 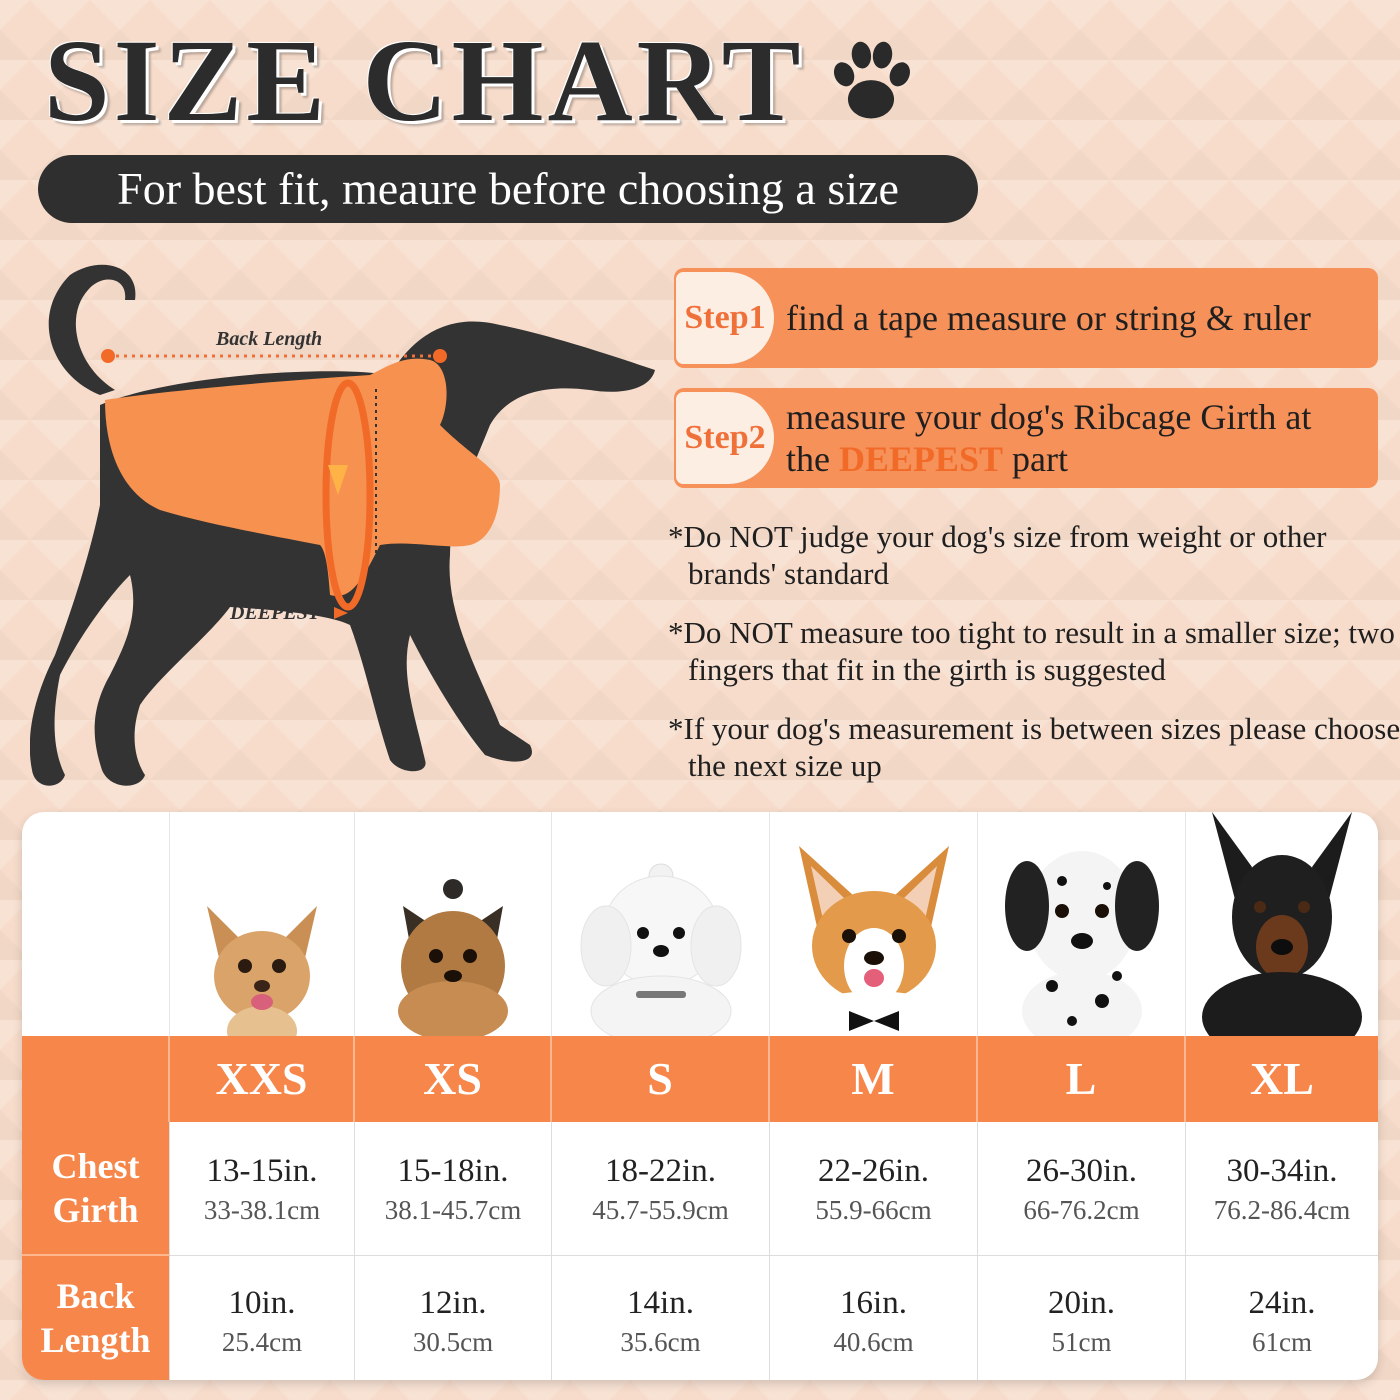 I want to click on chest-cell-m: 22-26in. 55.9-66cm, so click(x=874, y=1189).